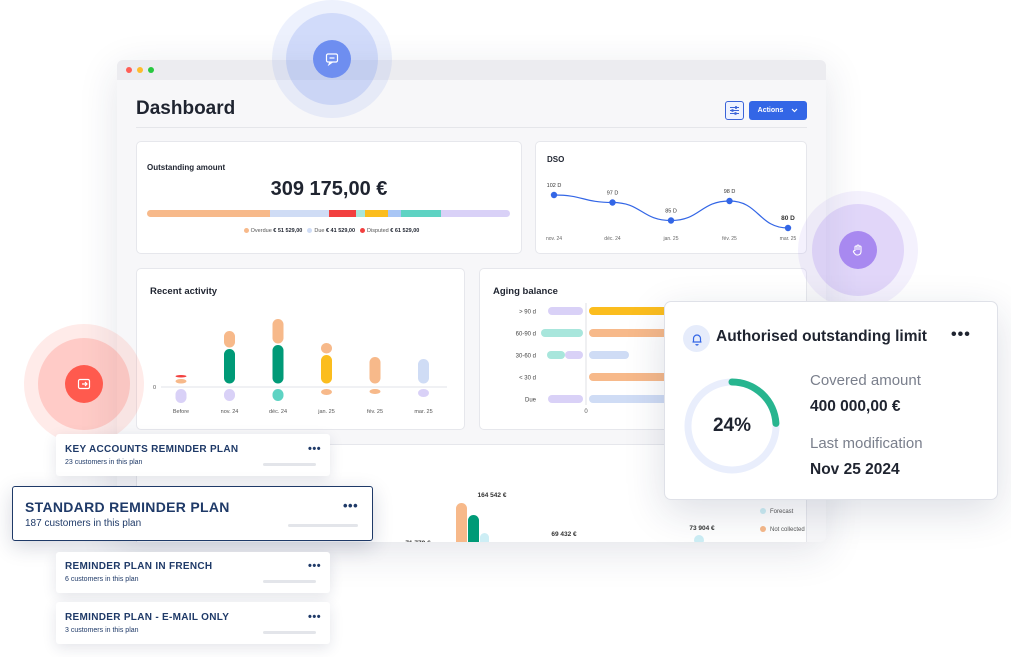  Describe the element at coordinates (151, 70) in the screenshot. I see `maximize-window-button` at that location.